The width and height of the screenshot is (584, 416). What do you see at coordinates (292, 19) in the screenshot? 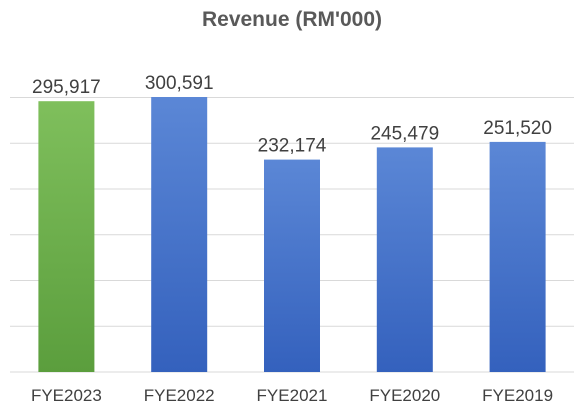
I see `chart-title: Revenue (RM'000)` at bounding box center [292, 19].